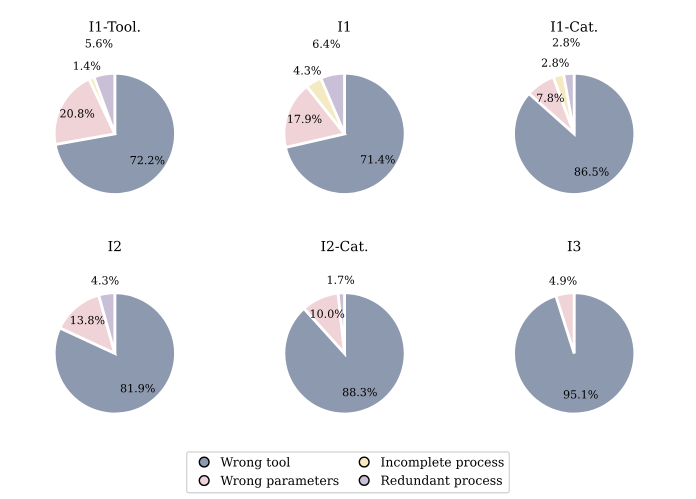 This screenshot has height=499, width=696. Describe the element at coordinates (77, 113) in the screenshot. I see `data-label: 20.8%` at that location.